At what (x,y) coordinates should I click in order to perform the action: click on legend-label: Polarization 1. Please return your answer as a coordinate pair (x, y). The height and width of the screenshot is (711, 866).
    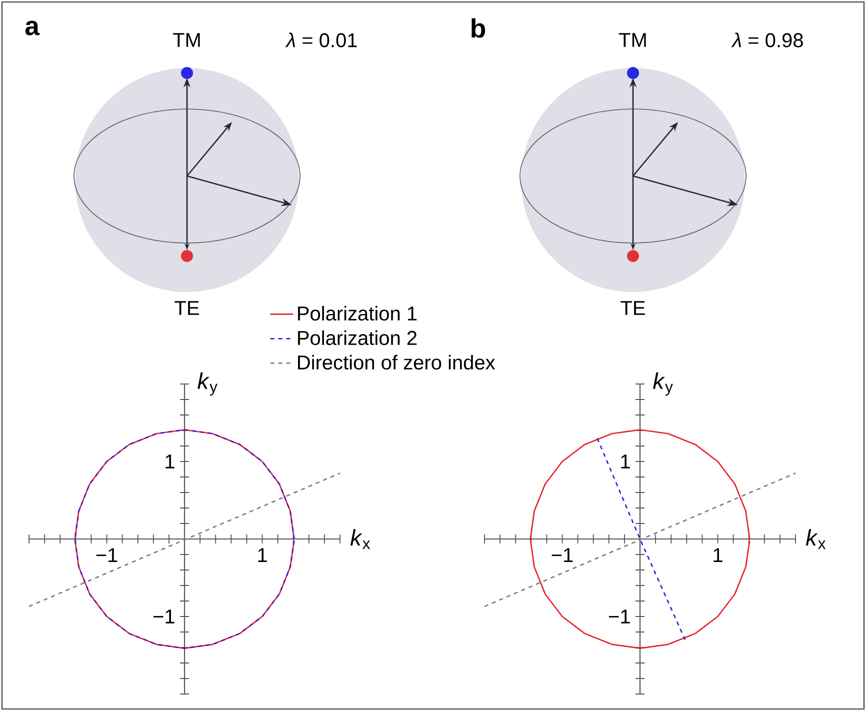
    Looking at the image, I should click on (357, 313).